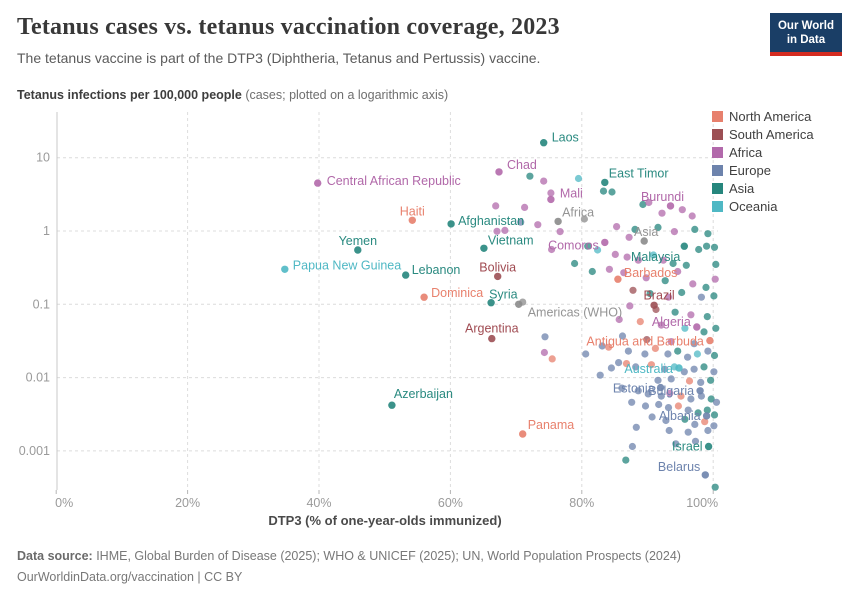 The width and height of the screenshot is (850, 600). Describe the element at coordinates (499, 172) in the screenshot. I see `data-point-chad` at that location.